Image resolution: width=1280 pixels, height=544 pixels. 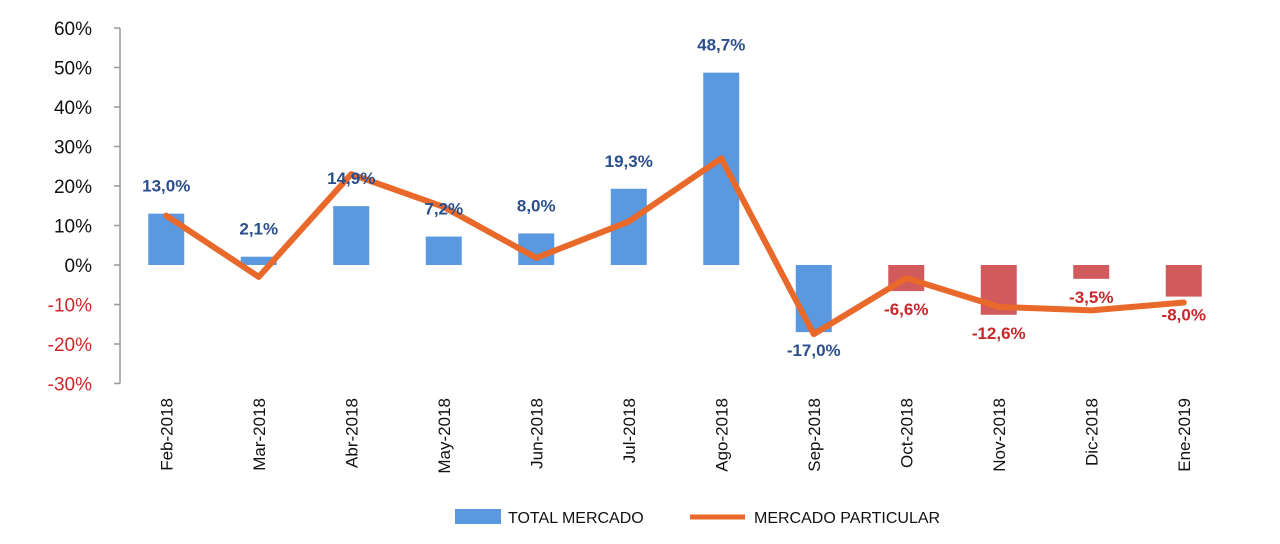 What do you see at coordinates (259, 434) in the screenshot?
I see `x-tick-label: Mar-2018` at bounding box center [259, 434].